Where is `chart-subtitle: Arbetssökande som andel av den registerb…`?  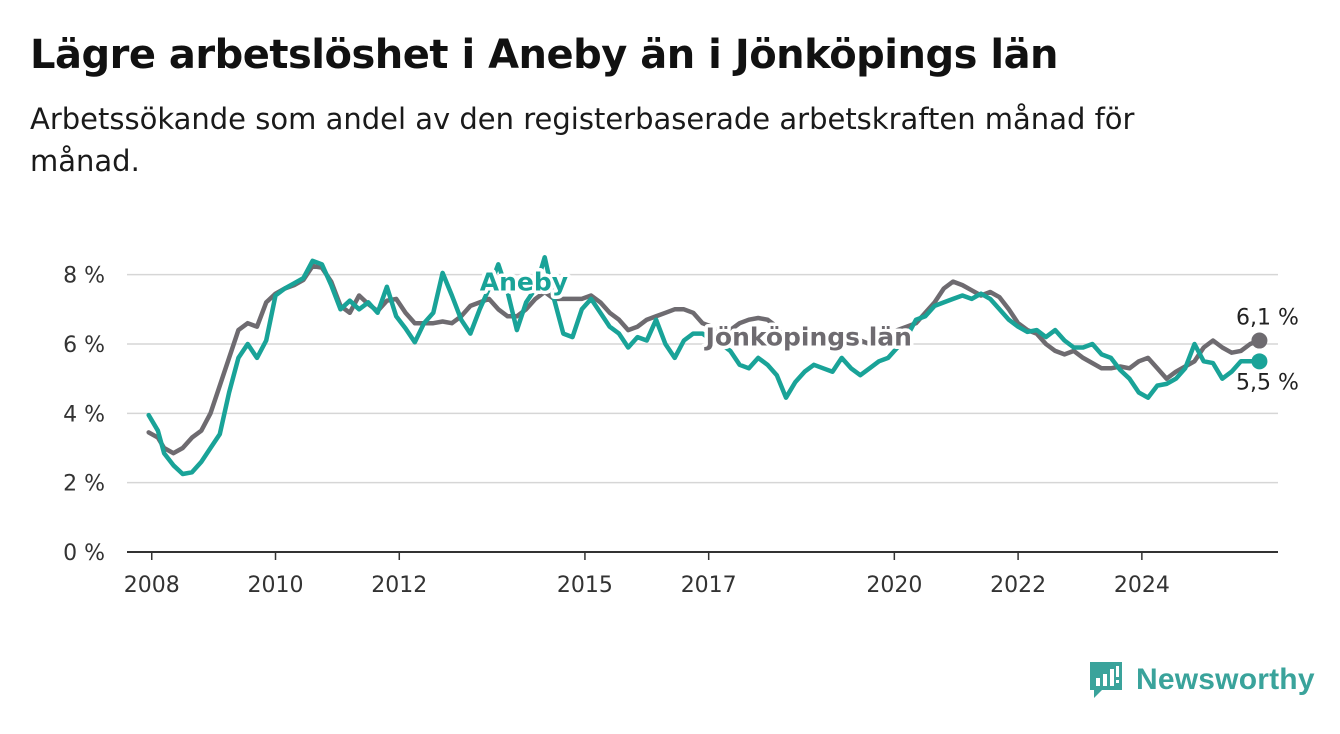 chart-subtitle: Arbetssökande som andel av den registerb… is located at coordinates (582, 140).